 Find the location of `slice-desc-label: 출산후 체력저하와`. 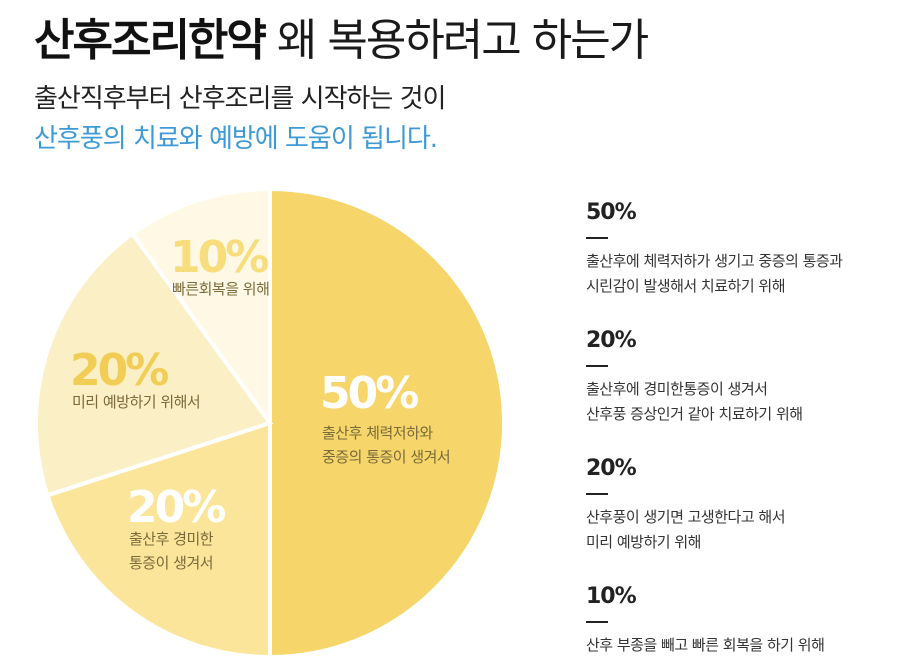

slice-desc-label: 출산후 체력저하와 is located at coordinates (377, 433).